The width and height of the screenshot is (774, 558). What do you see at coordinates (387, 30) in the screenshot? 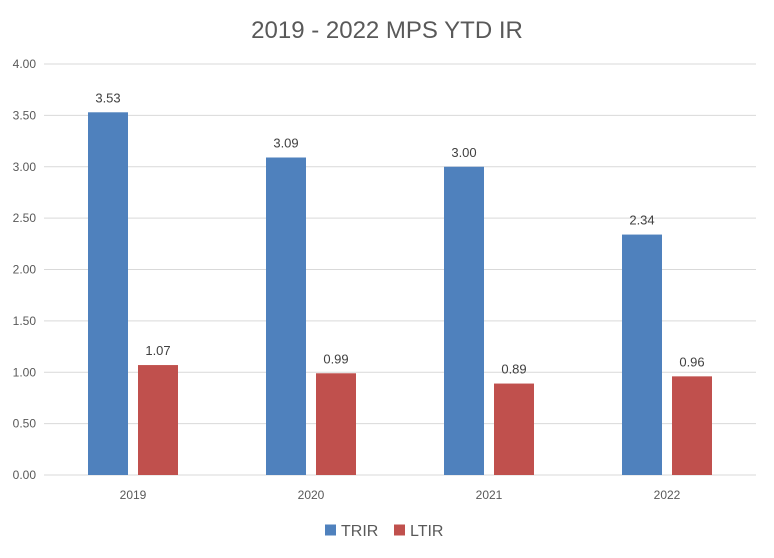
I see `chart-title: 2019 - 2022 MPS YTD IR` at bounding box center [387, 30].